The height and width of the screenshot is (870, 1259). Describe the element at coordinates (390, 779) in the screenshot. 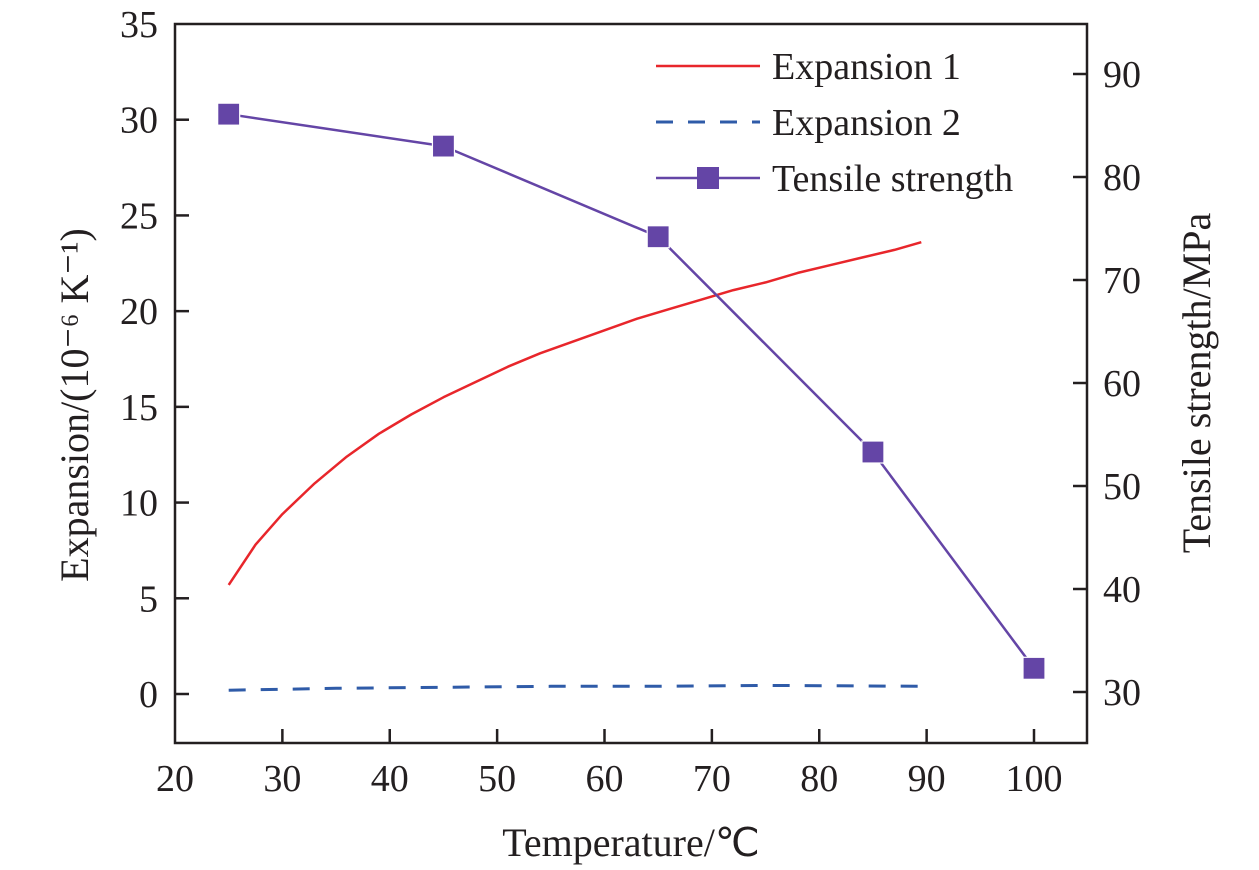

I see `x-tick-label: 40` at that location.